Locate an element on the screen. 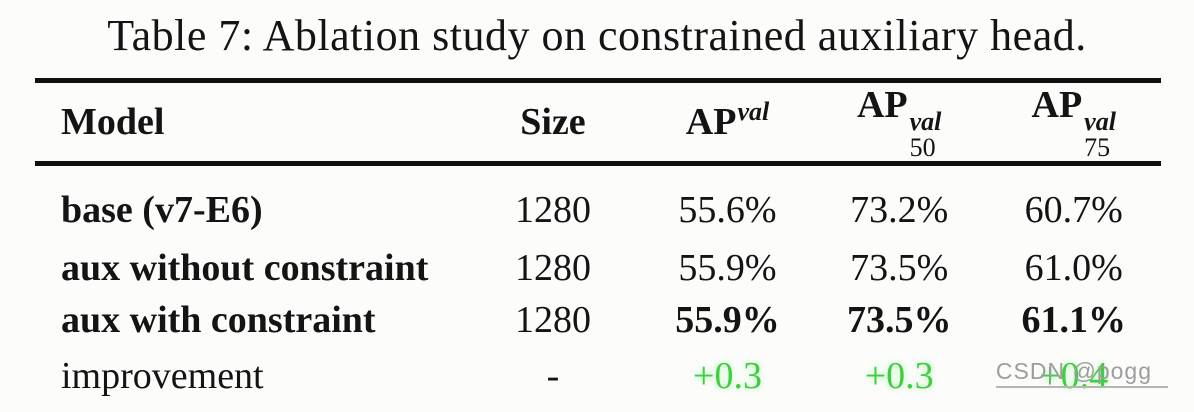 This screenshot has width=1194, height=412. col-header-ap75-val: AP val 75 is located at coordinates (1073, 122).